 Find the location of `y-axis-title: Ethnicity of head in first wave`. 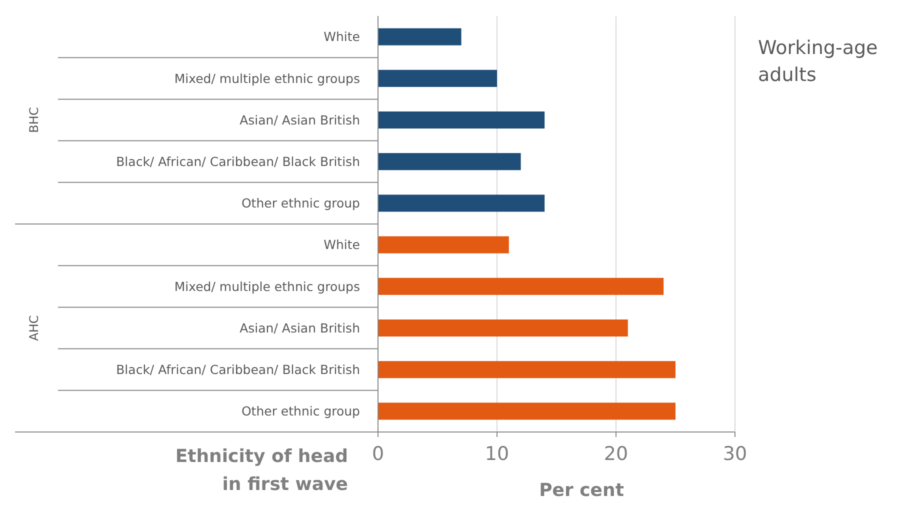

y-axis-title: Ethnicity of head in first wave is located at coordinates (261, 470).